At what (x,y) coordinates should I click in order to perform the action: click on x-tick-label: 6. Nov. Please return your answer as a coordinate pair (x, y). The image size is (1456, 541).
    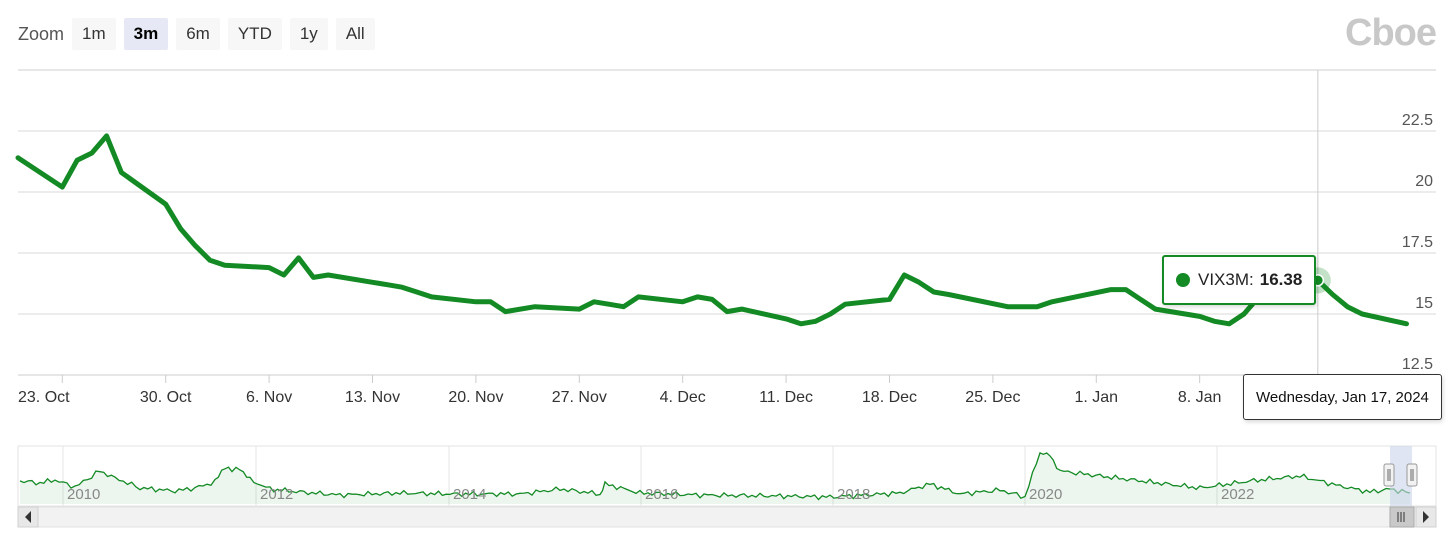
    Looking at the image, I should click on (269, 397).